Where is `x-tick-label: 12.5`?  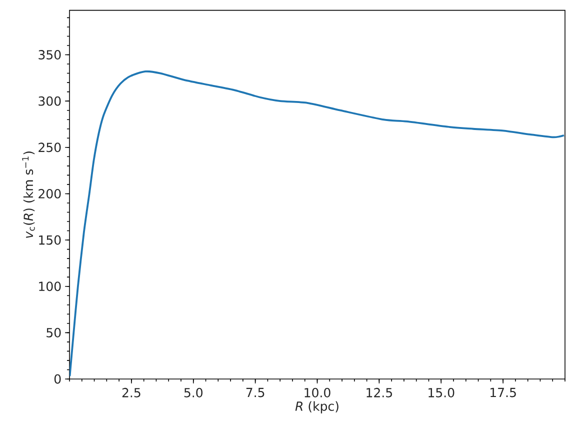 x-tick-label: 12.5 is located at coordinates (379, 393).